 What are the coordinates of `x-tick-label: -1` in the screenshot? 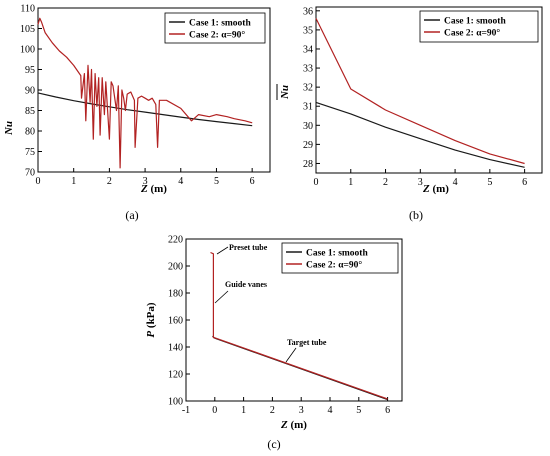 It's located at (186, 410).